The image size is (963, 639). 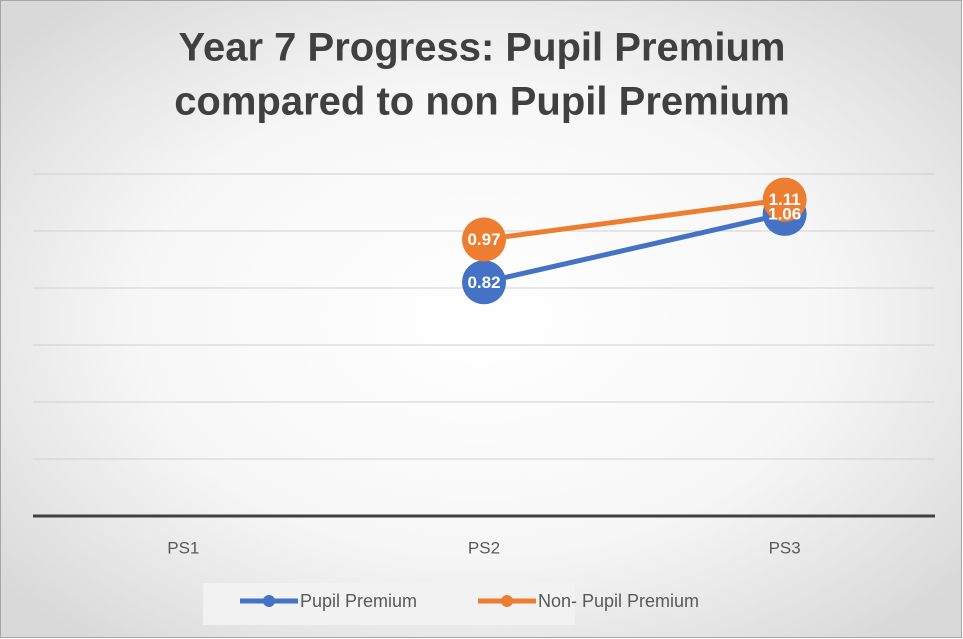 What do you see at coordinates (784, 213) in the screenshot?
I see `data-label: 1.06` at bounding box center [784, 213].